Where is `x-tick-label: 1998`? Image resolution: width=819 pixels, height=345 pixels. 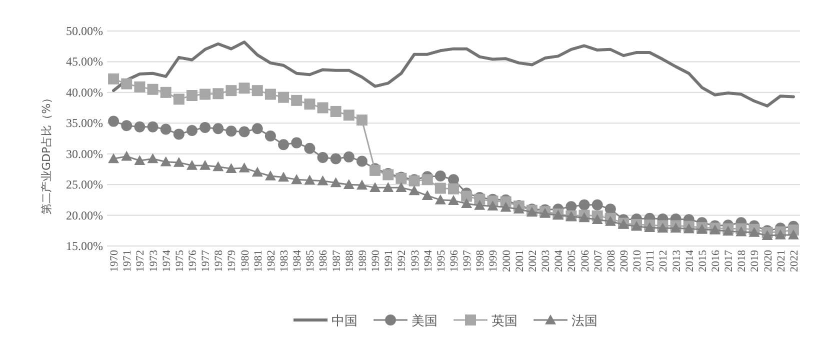
x-tick-label: 1998 is located at coordinates (480, 261).